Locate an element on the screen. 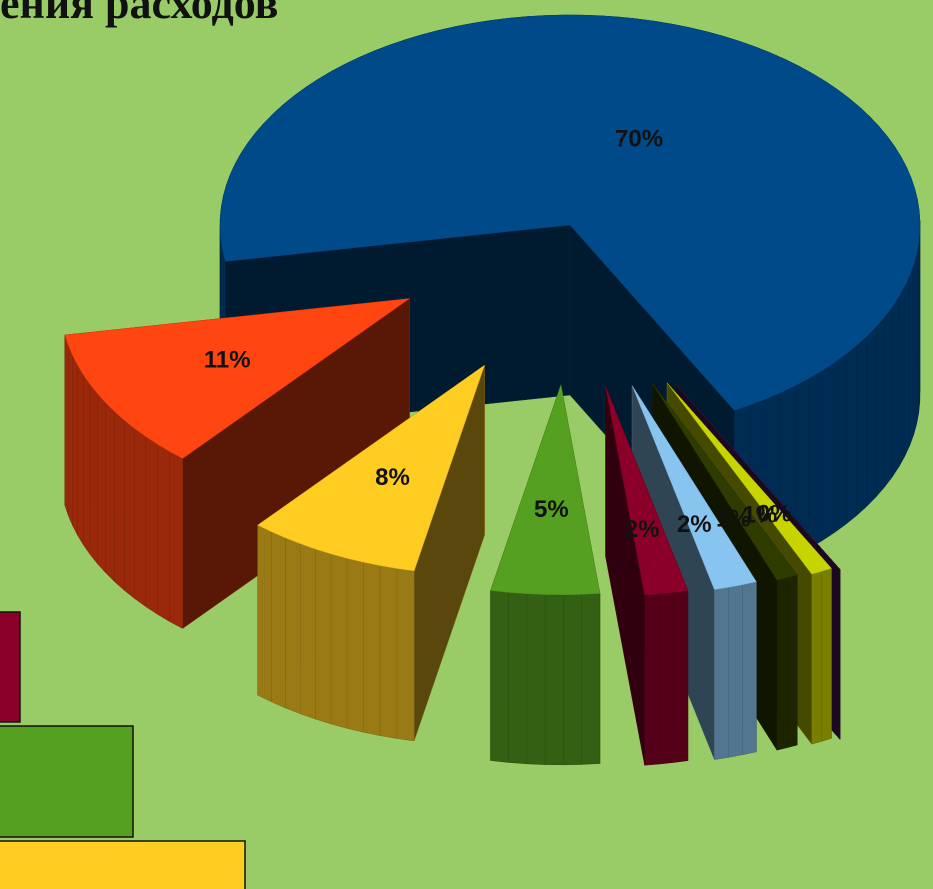 Image resolution: width=933 pixels, height=889 pixels. legend is located at coordinates (123, 750).